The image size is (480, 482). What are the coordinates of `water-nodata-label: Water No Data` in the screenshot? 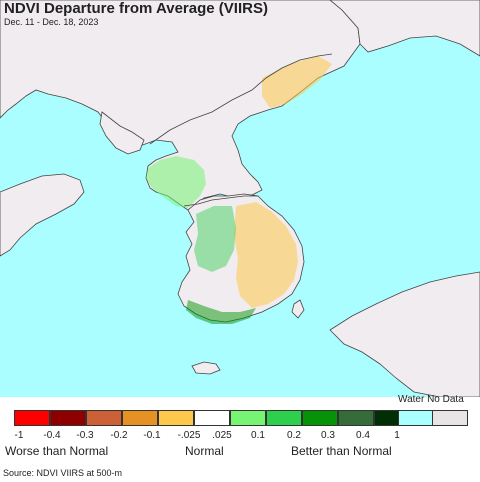 It's located at (431, 399).